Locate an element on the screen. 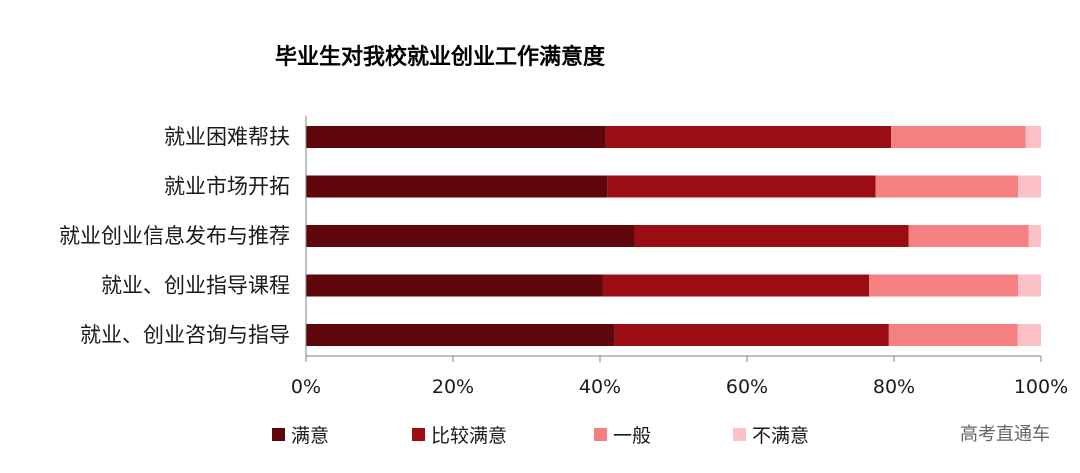  category-label: 就业市场开拓 is located at coordinates (227, 187).